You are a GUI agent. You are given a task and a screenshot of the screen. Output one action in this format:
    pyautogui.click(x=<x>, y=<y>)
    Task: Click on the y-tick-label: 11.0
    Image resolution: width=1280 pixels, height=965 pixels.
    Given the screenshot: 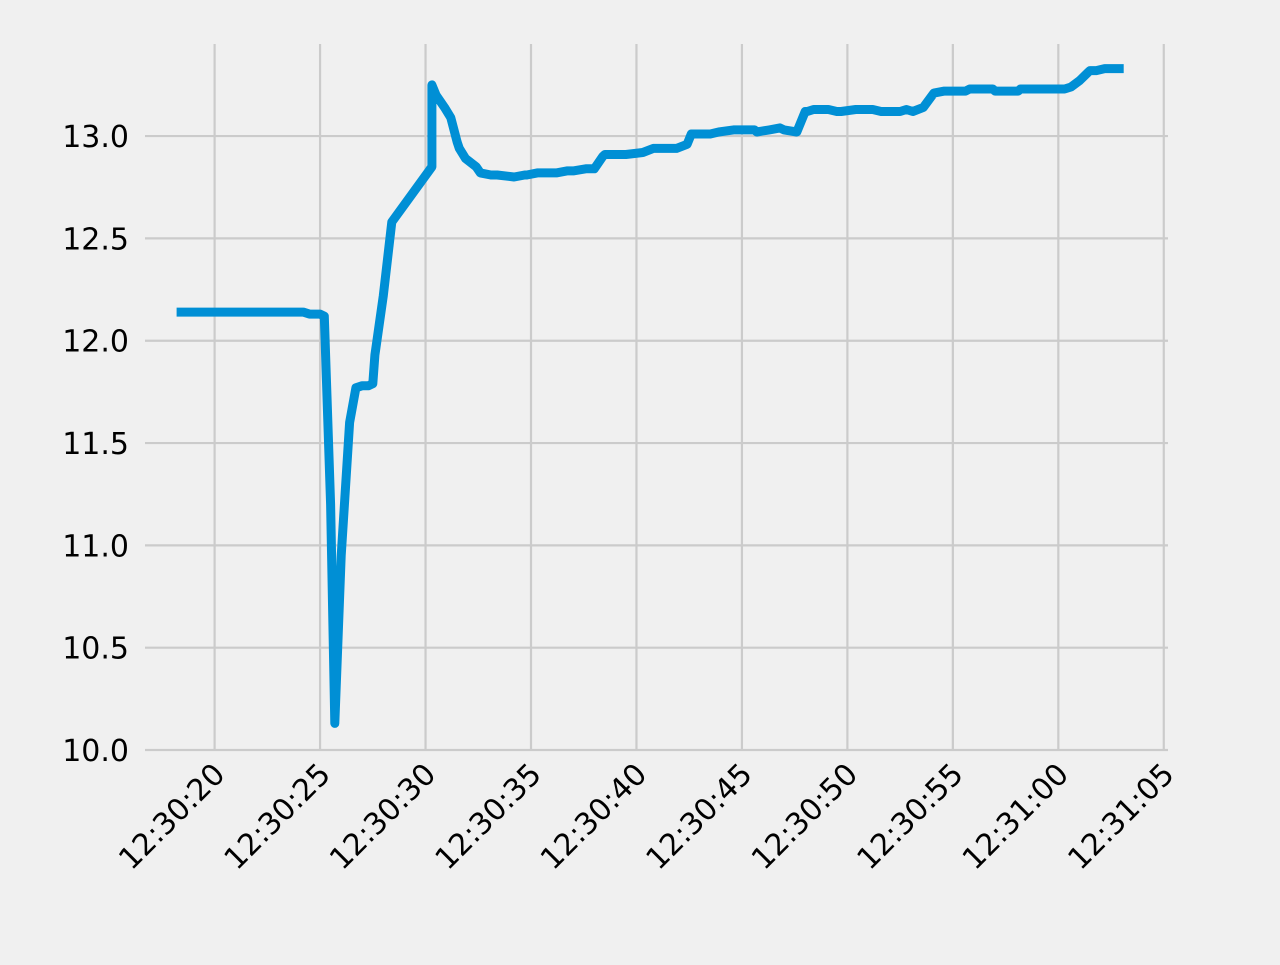 What is the action you would take?
    pyautogui.click(x=95, y=546)
    